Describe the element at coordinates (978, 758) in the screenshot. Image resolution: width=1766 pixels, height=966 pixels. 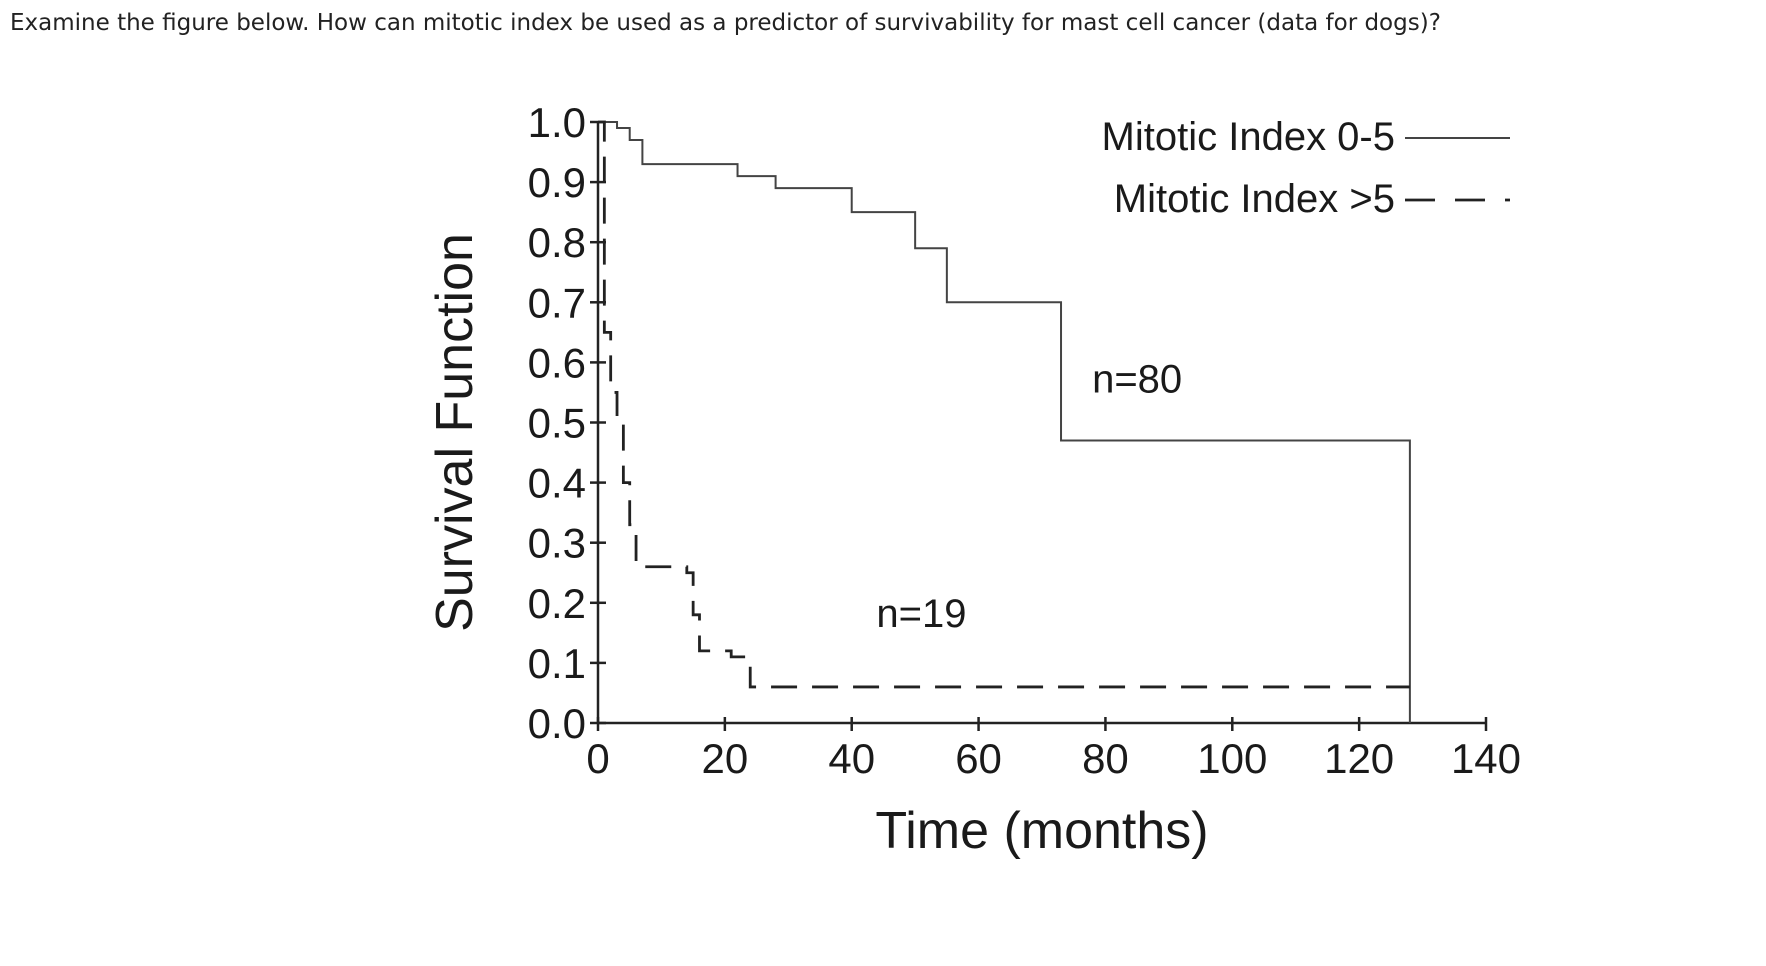
I see `x-tick-label: 60` at that location.